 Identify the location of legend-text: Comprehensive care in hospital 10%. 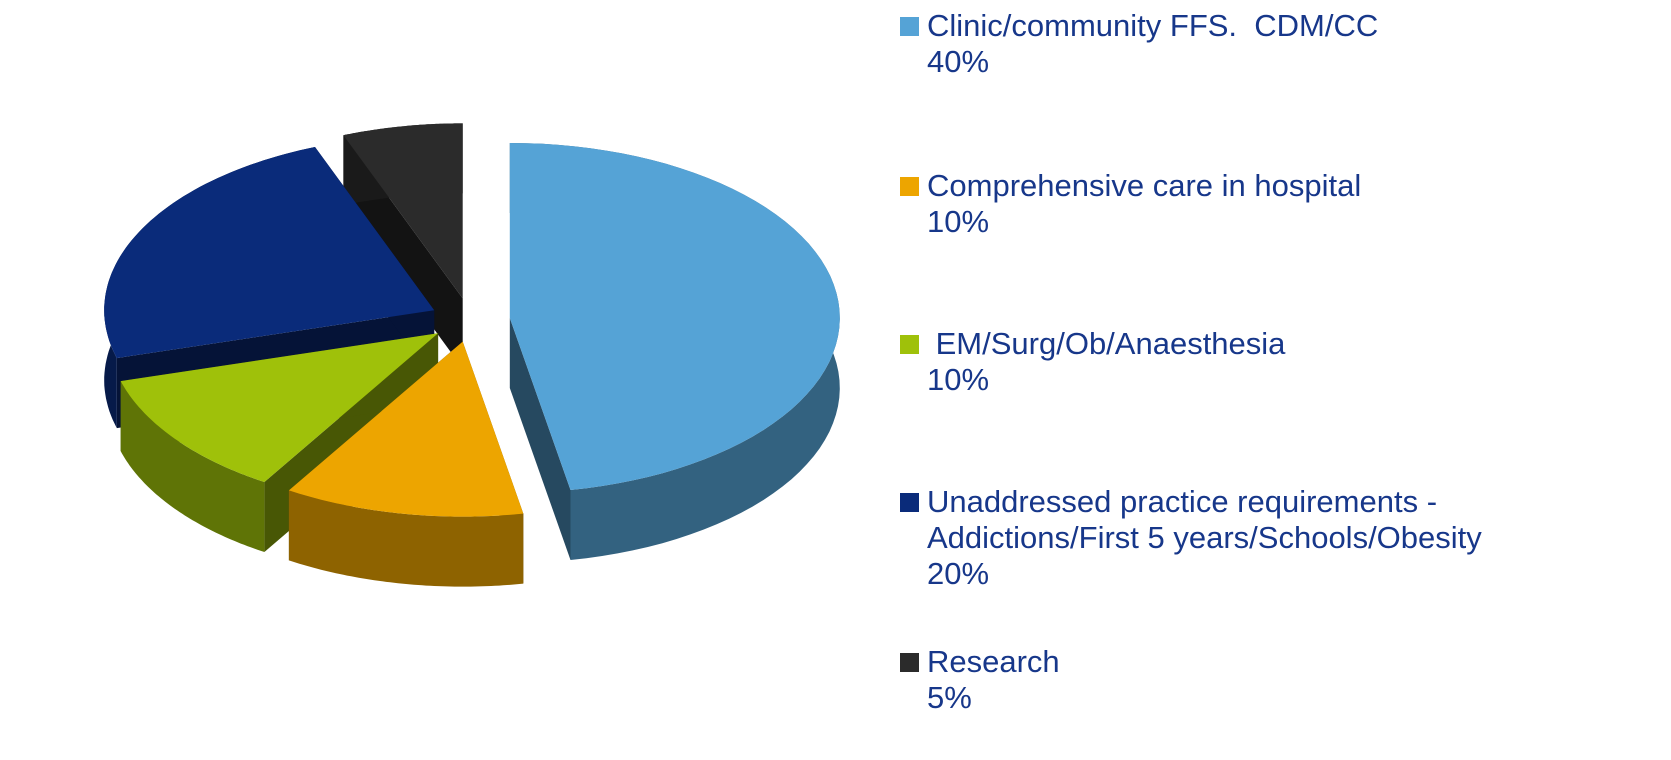
(1257, 204).